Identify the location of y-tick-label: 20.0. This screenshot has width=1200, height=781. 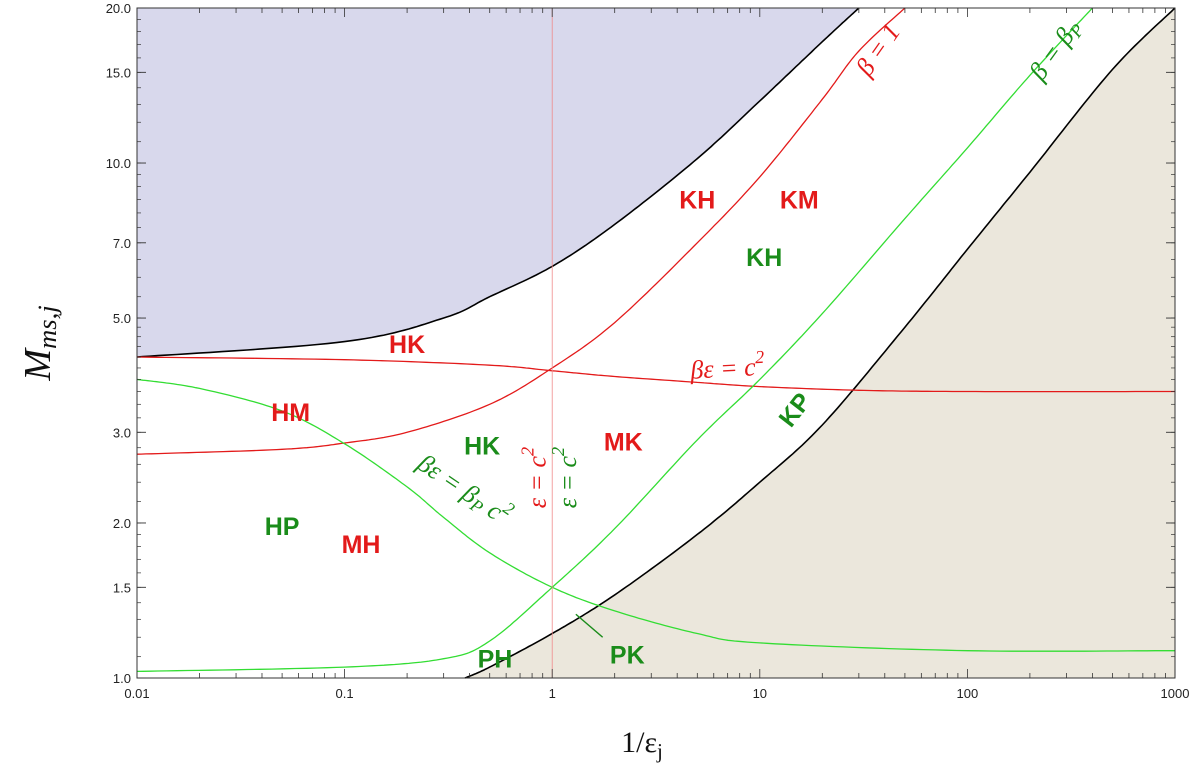
(118, 8).